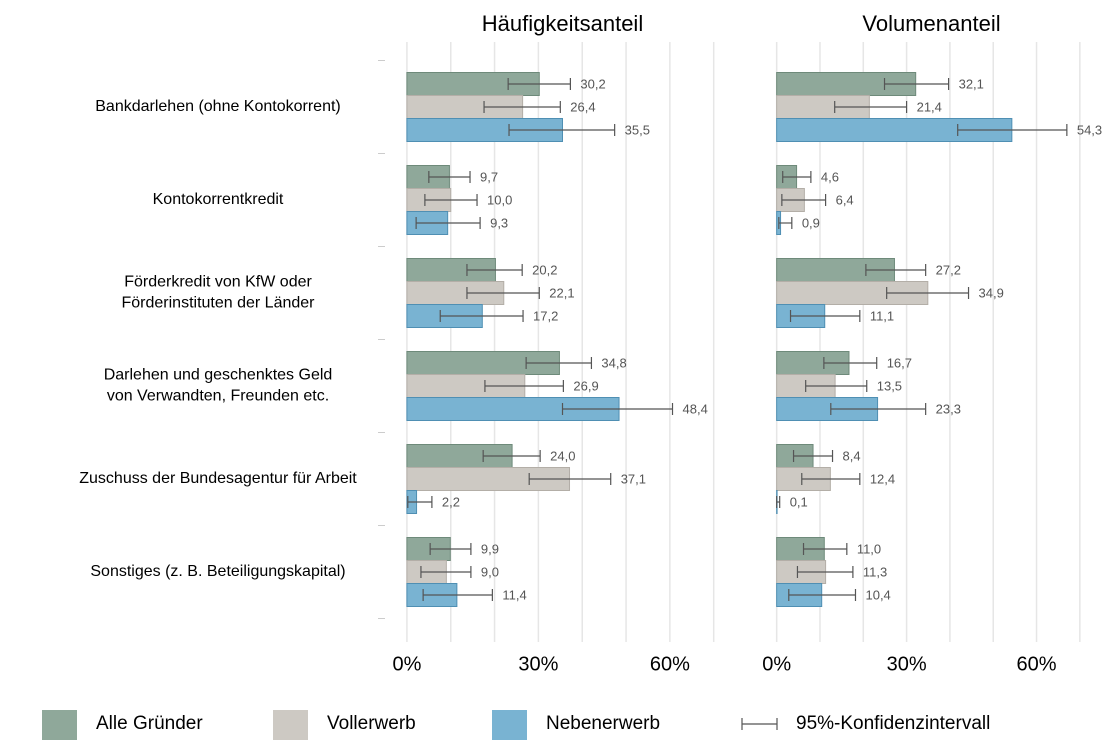 Image resolution: width=1108 pixels, height=740 pixels. I want to click on value-label: 17,2, so click(545, 315).